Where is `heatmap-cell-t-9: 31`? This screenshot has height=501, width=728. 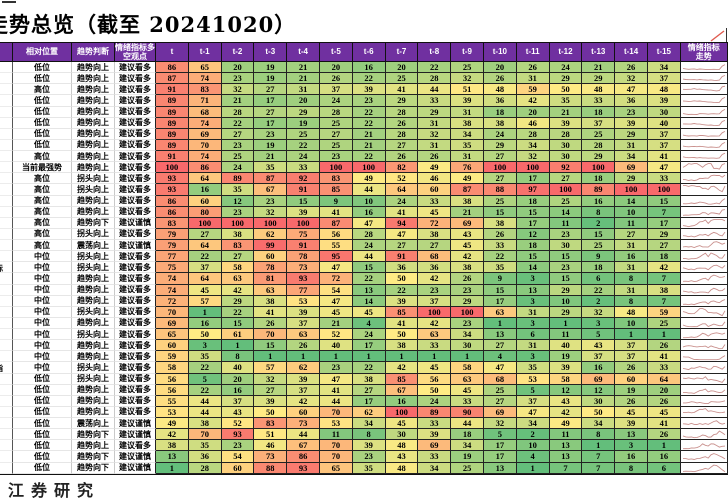
heatmap-cell-t-9: 31 is located at coordinates (467, 112).